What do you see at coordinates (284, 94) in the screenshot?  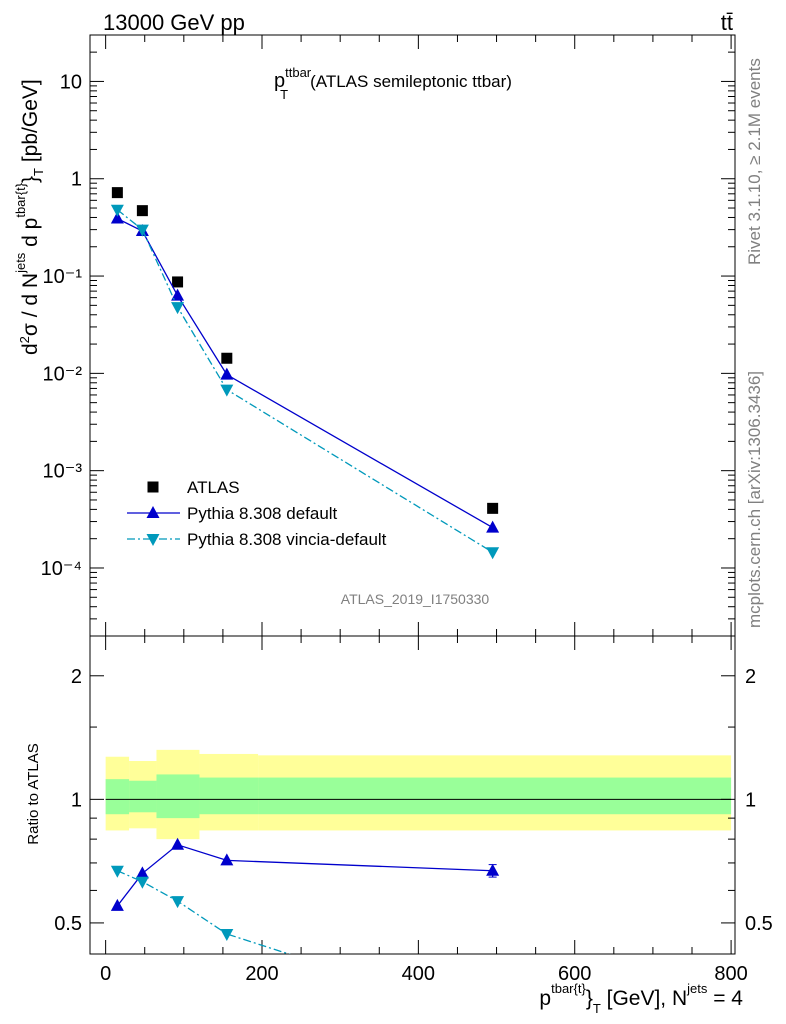 I see `main-title-sub: T` at bounding box center [284, 94].